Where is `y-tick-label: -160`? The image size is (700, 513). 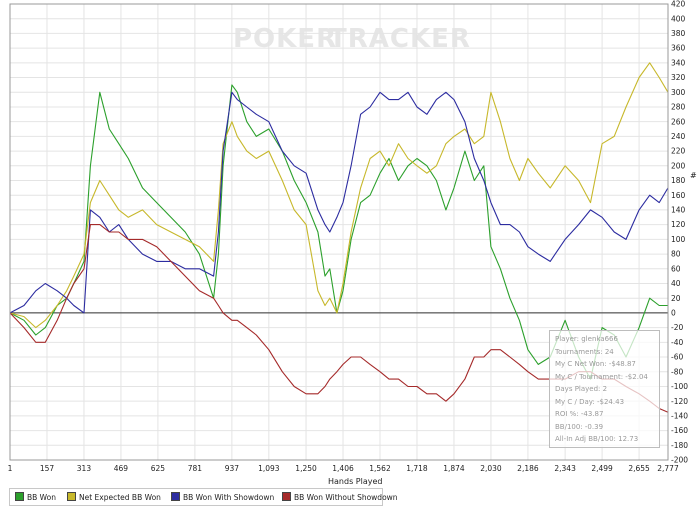 y-tick-label: -160 is located at coordinates (679, 430).